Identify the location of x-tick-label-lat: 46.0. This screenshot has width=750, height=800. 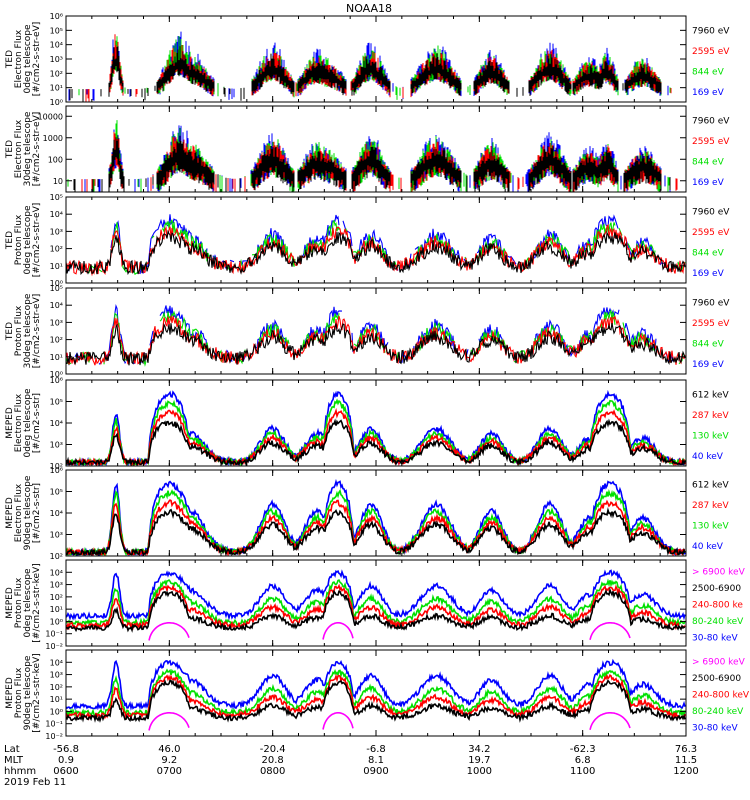
(169, 749).